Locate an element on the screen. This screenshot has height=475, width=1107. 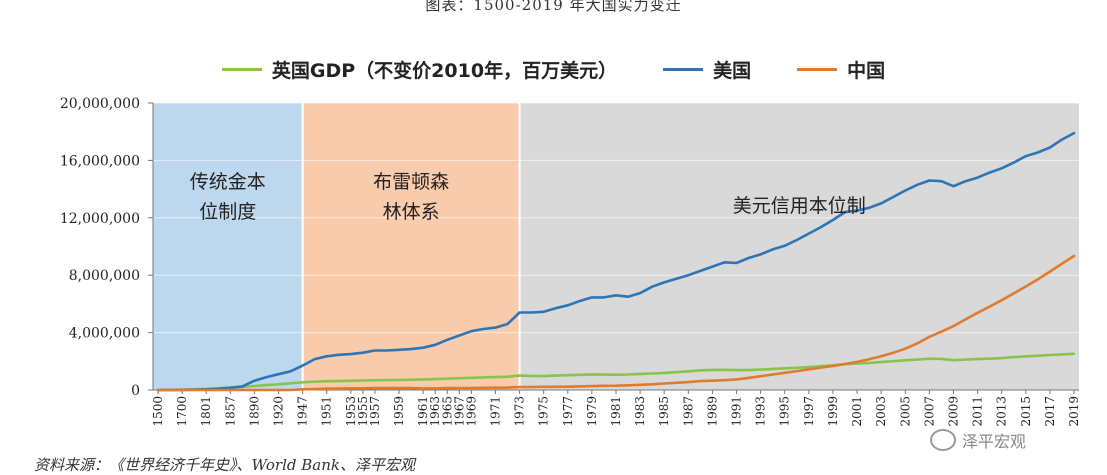
x-tick-label: 1955 is located at coordinates (363, 411).